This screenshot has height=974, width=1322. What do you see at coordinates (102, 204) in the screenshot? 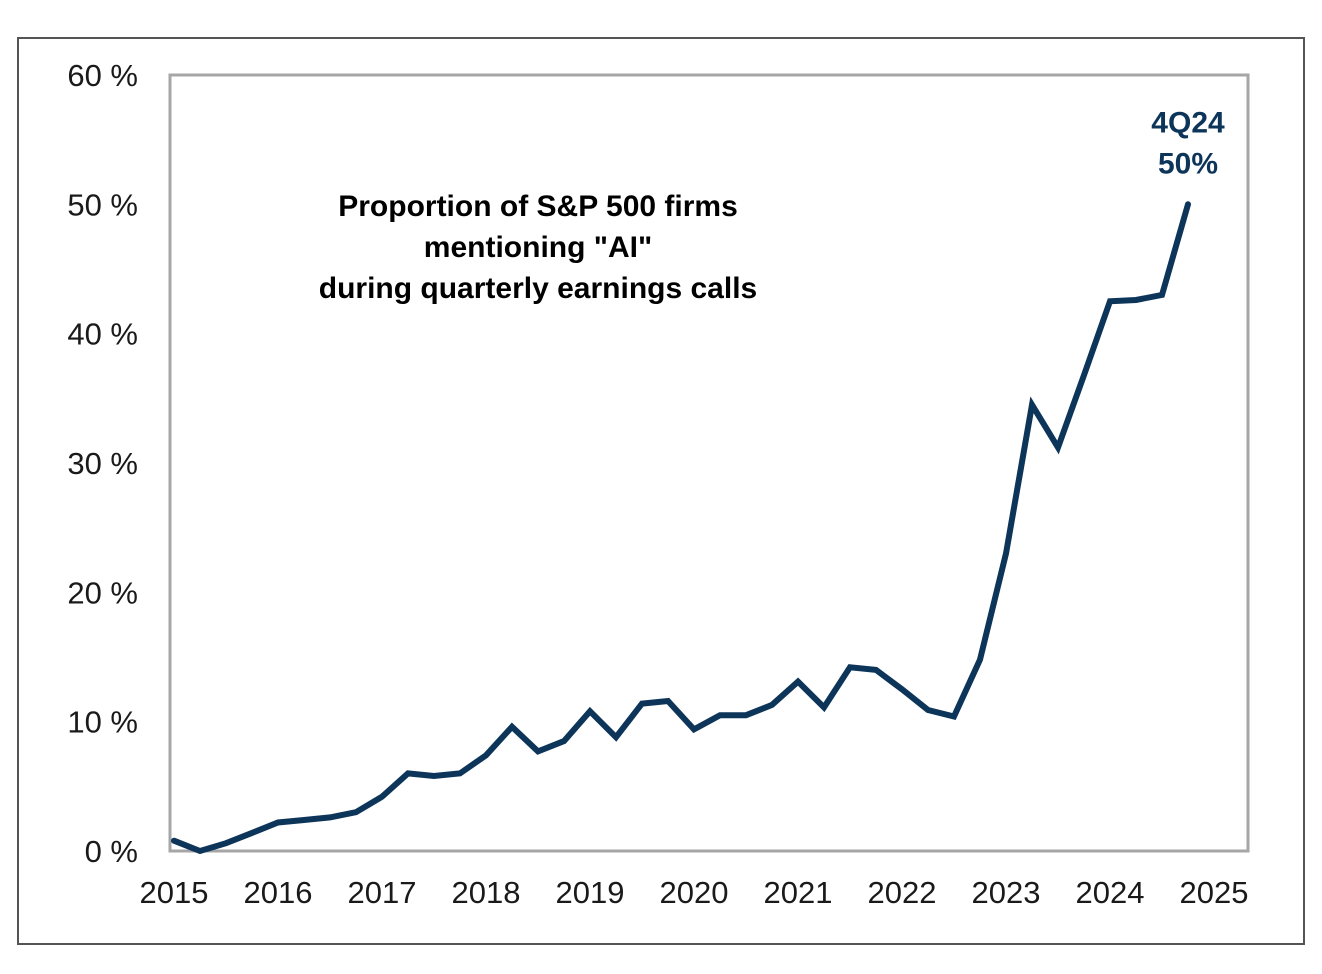
I see `y-tick-label: 50 %` at bounding box center [102, 204].